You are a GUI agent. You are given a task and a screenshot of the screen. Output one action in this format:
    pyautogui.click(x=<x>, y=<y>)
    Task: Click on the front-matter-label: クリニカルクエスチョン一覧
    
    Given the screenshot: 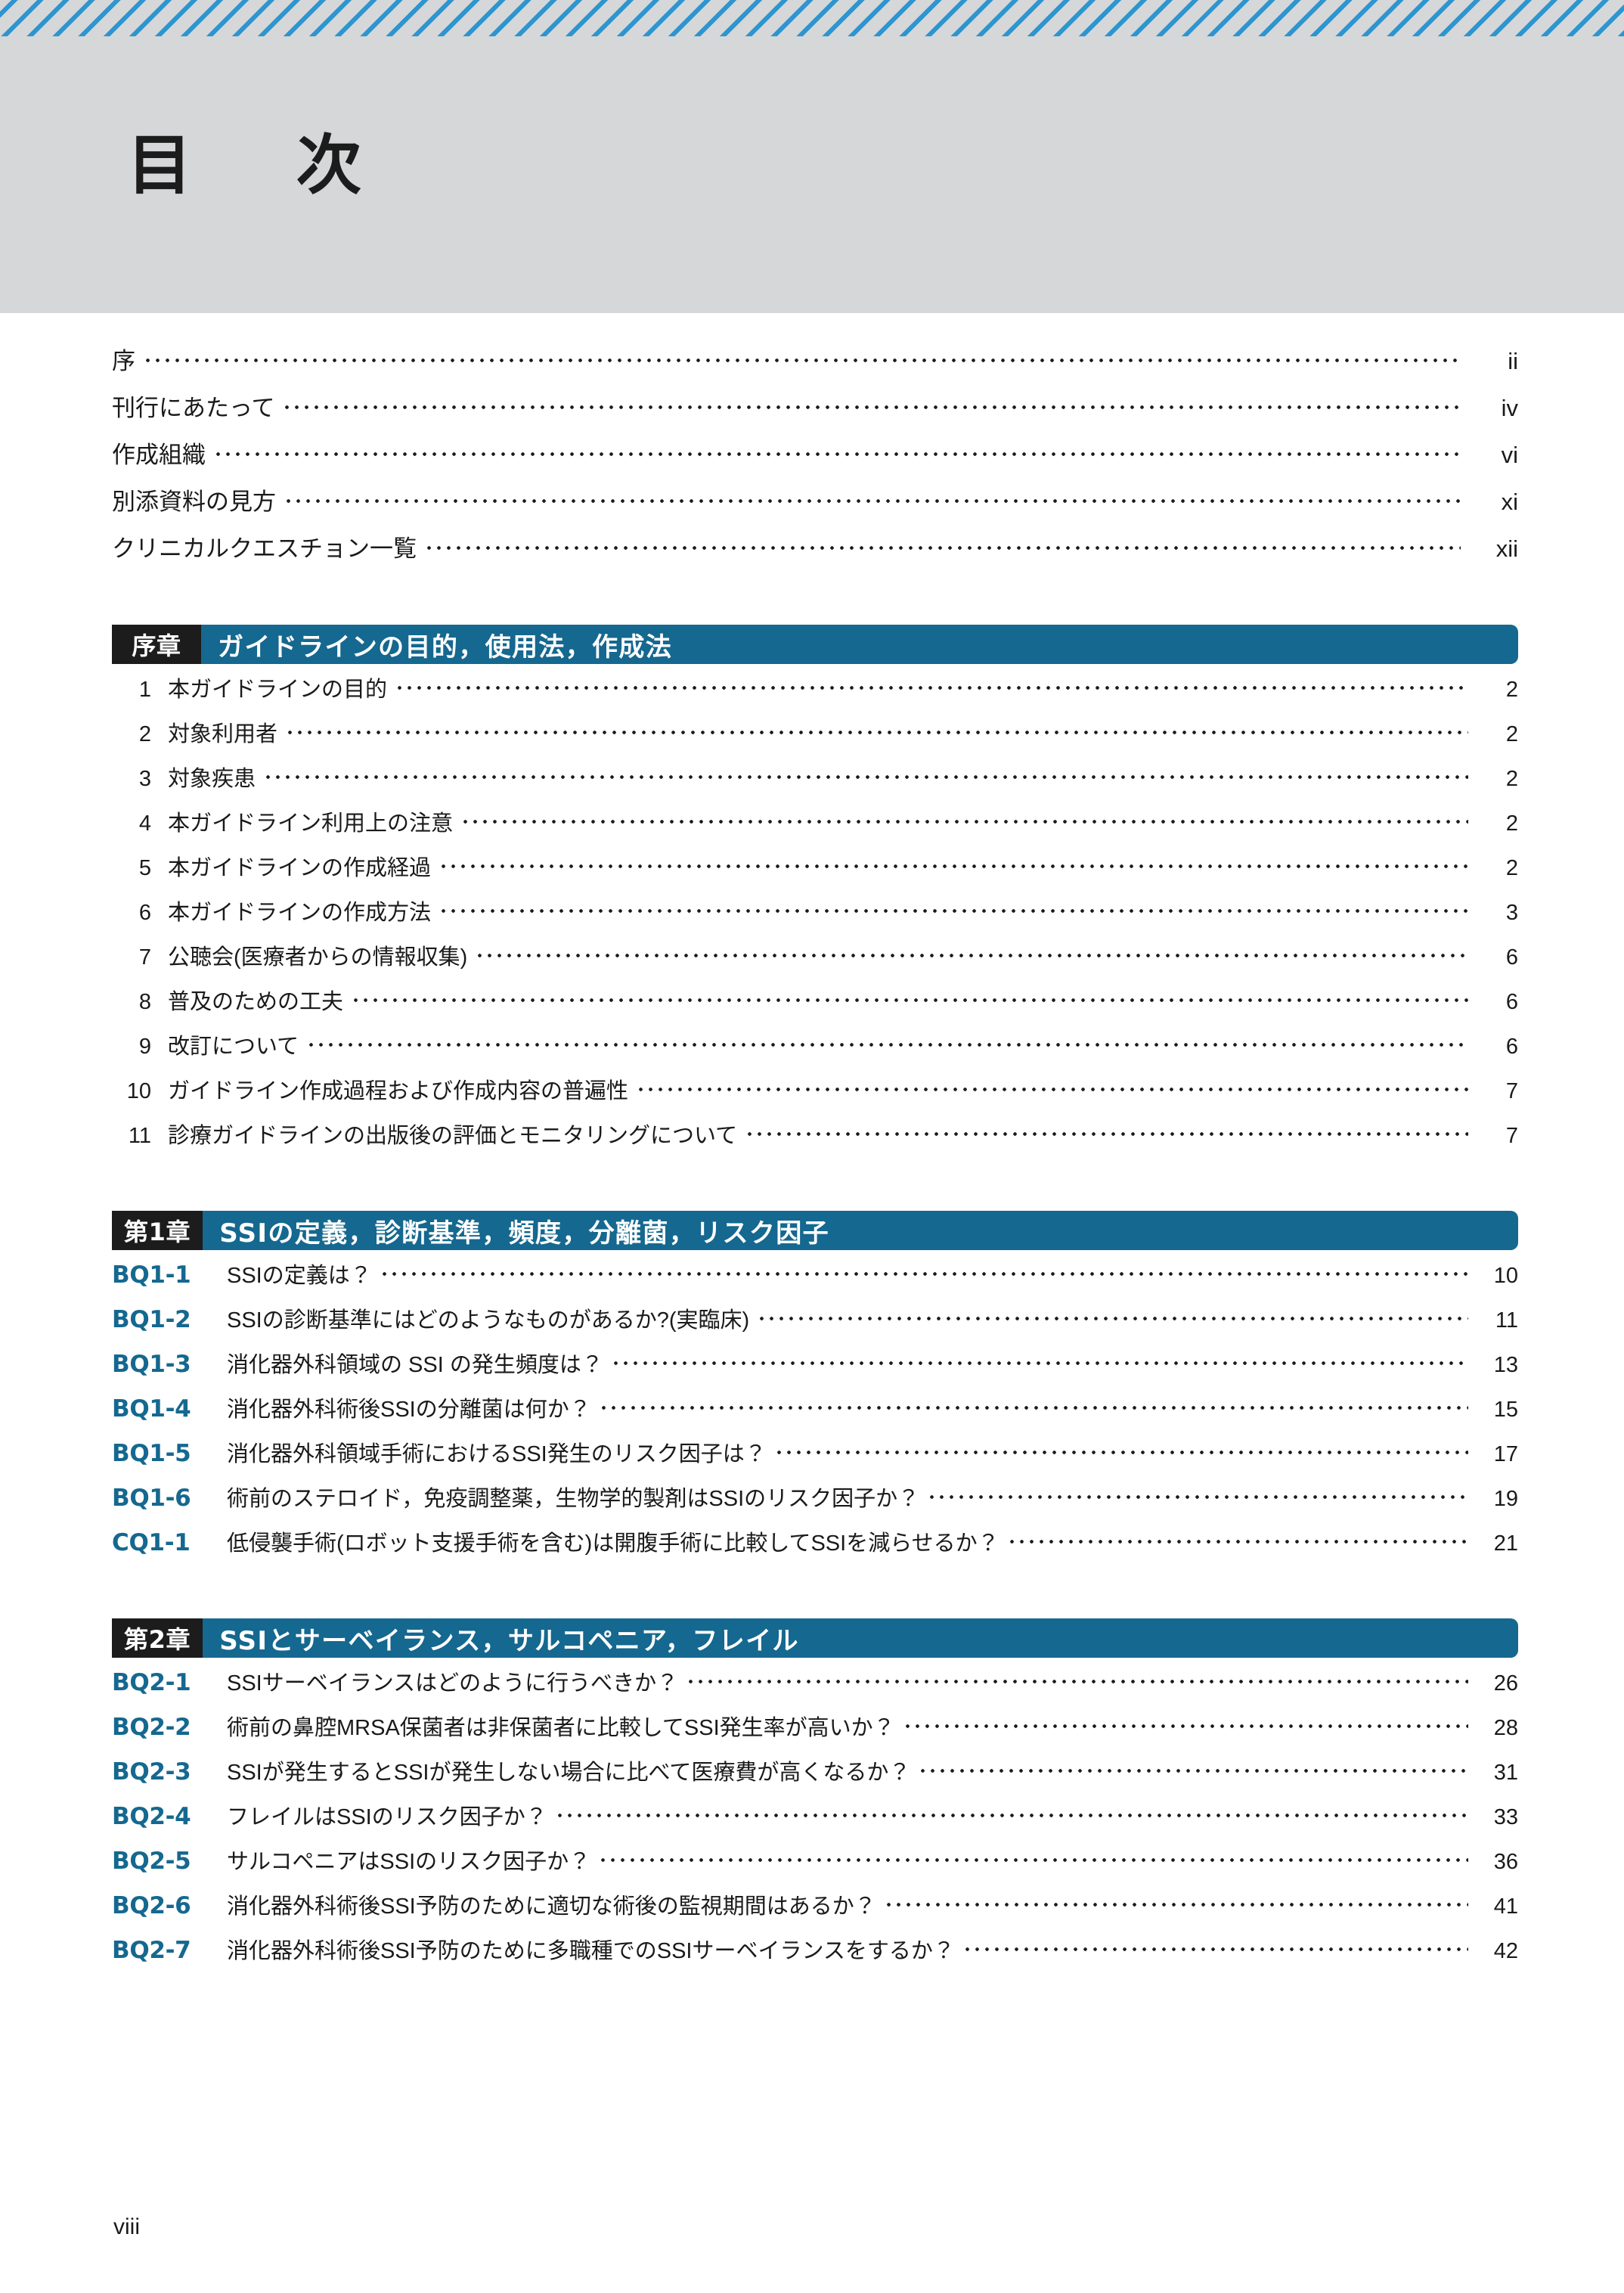 What is the action you would take?
    pyautogui.click(x=264, y=548)
    